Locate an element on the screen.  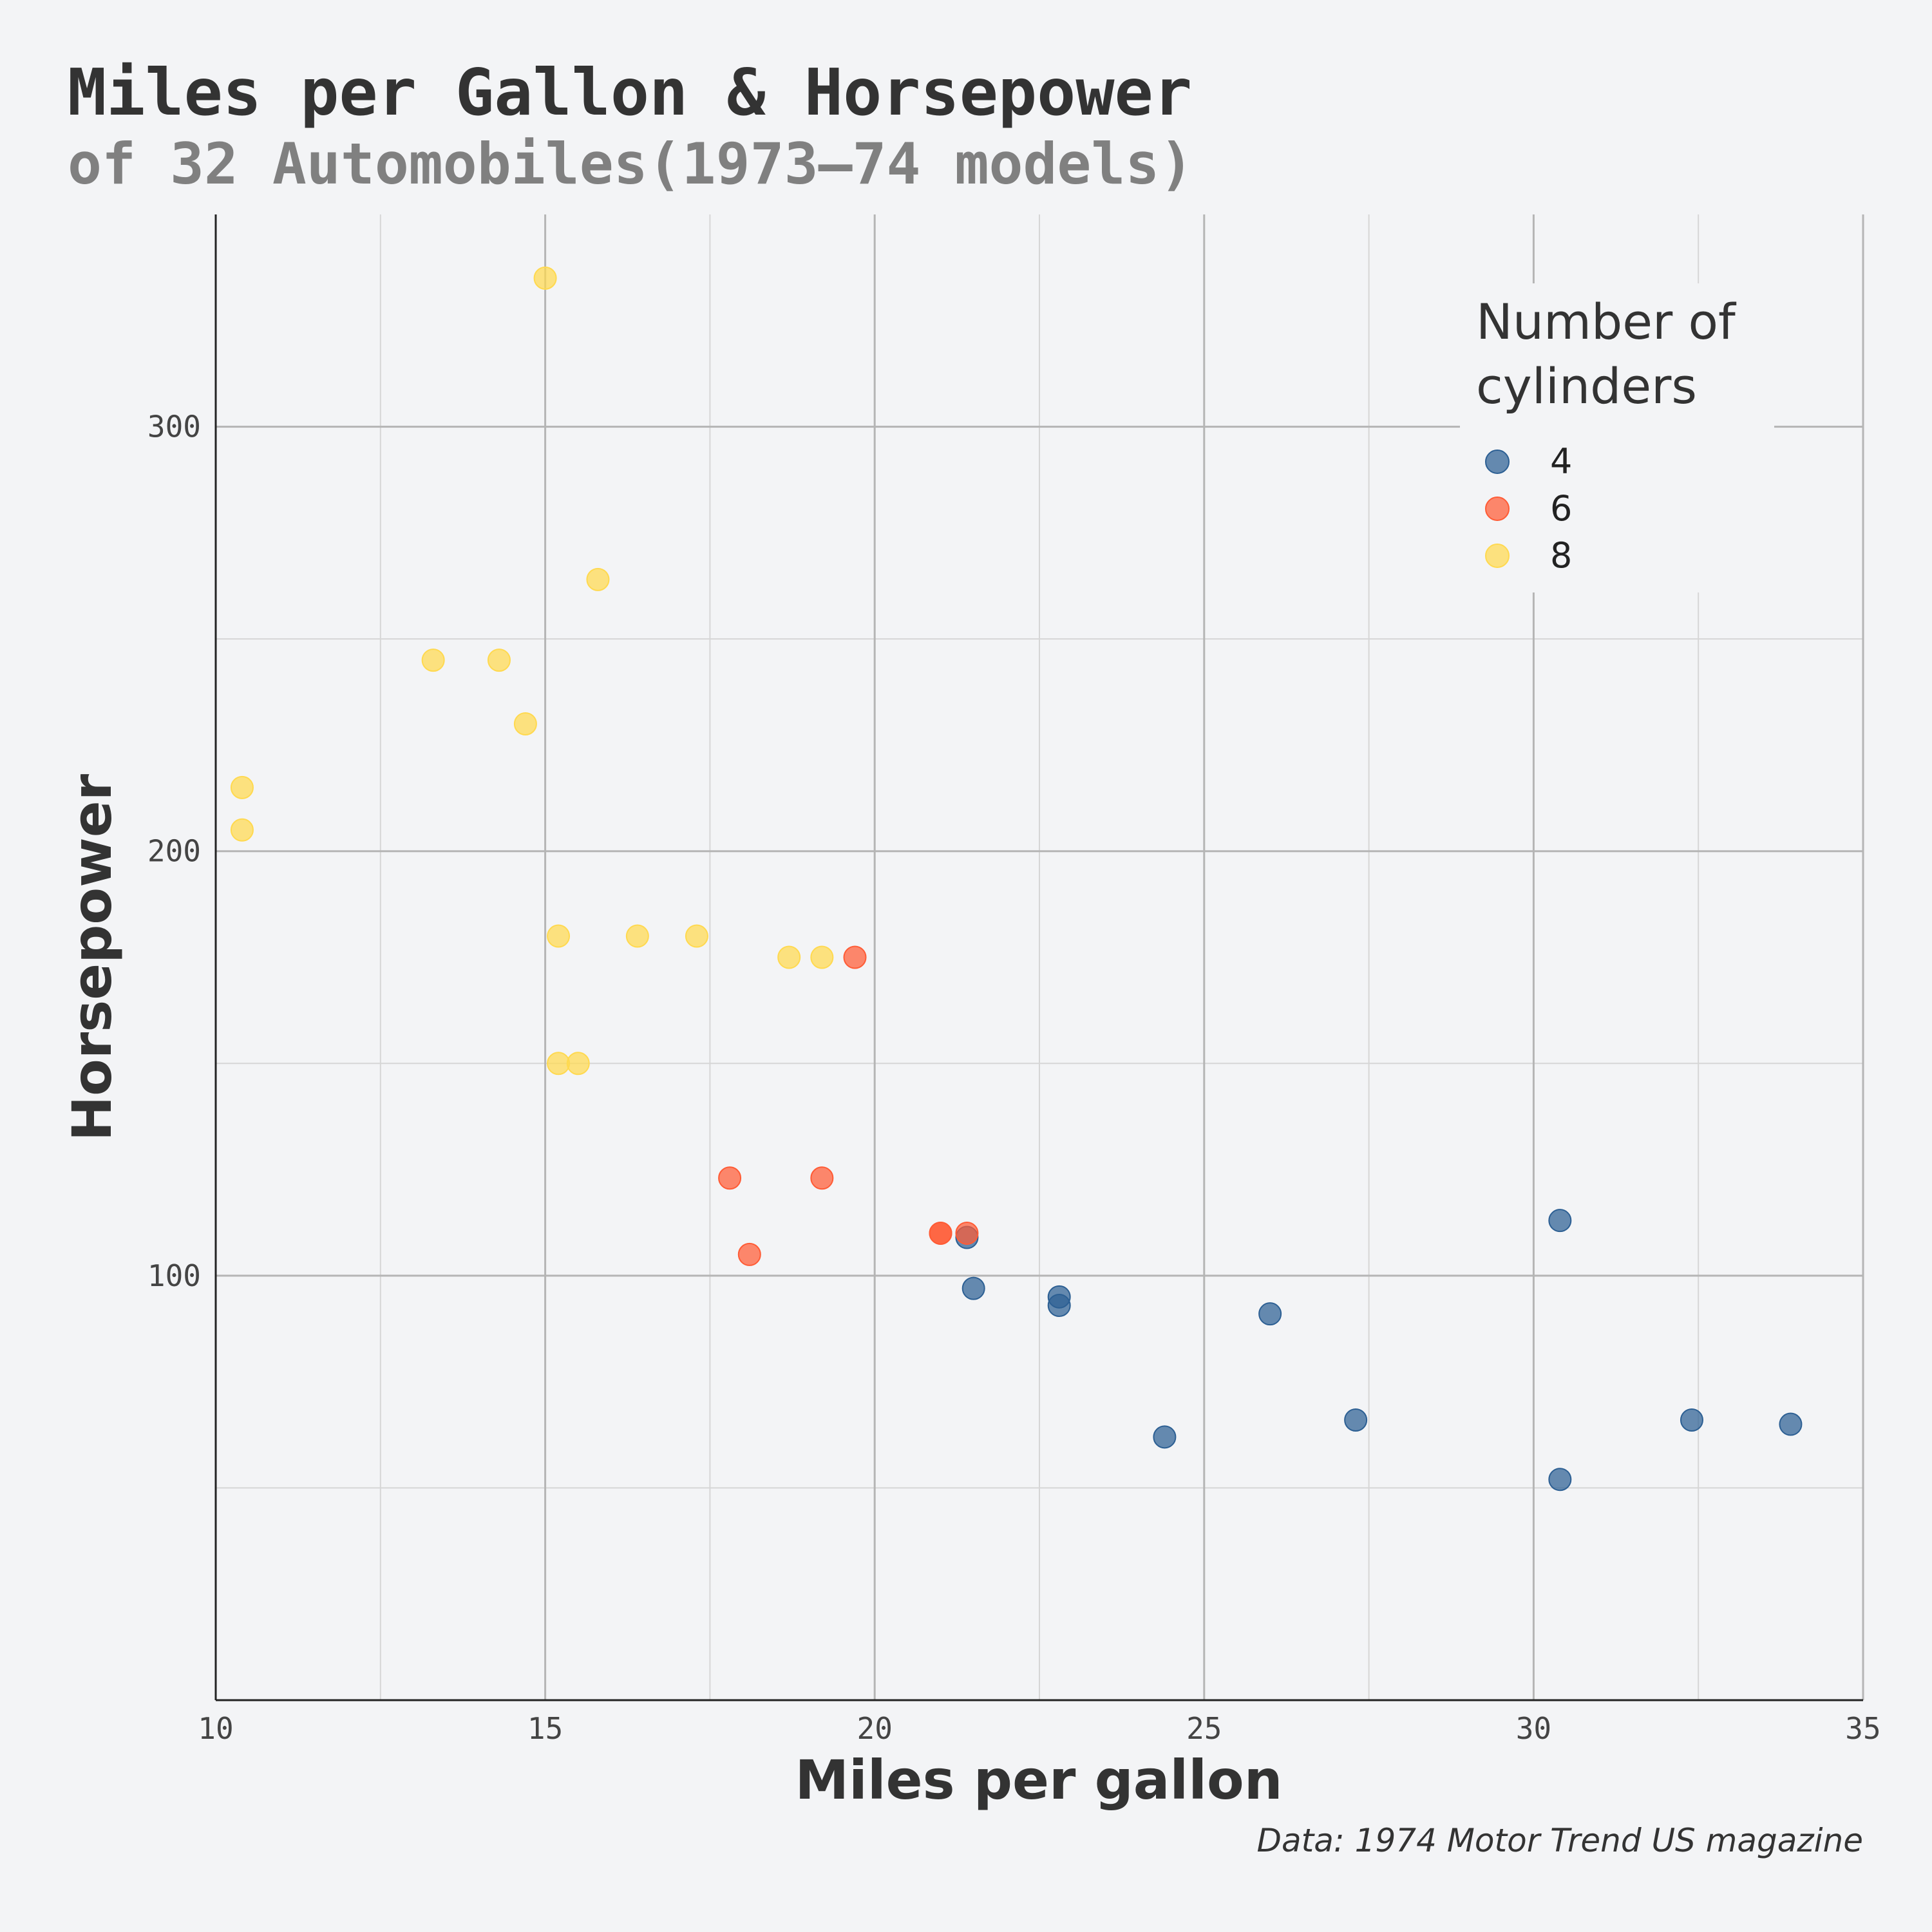
x-axis-title: Miles per gallon is located at coordinates (1038, 1780).